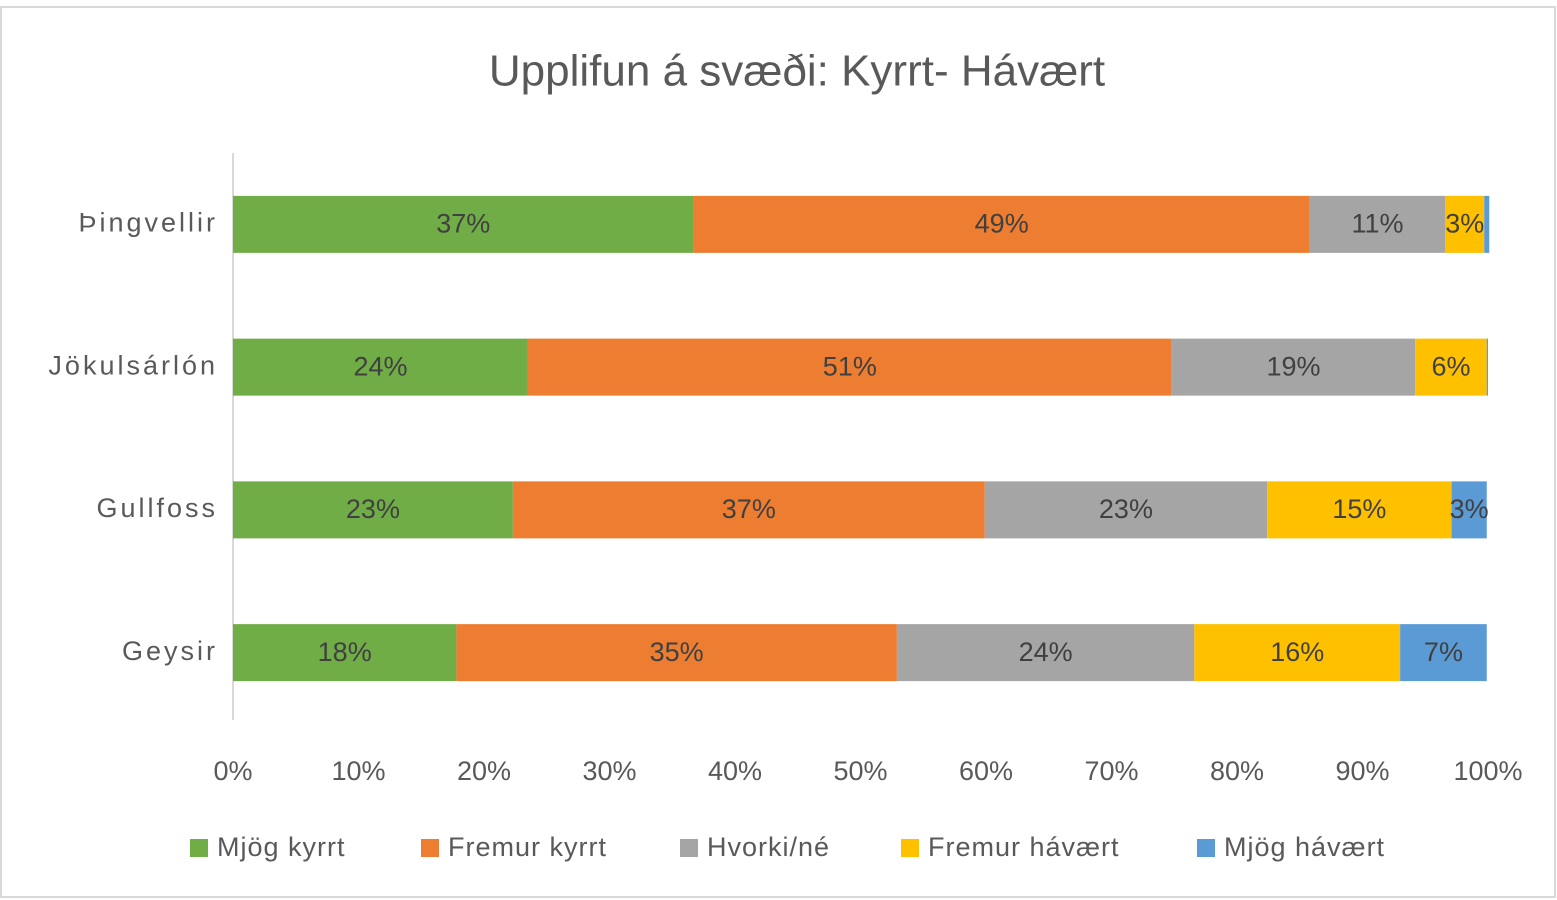  What do you see at coordinates (484, 771) in the screenshot?
I see `x-tick-label: 20%` at bounding box center [484, 771].